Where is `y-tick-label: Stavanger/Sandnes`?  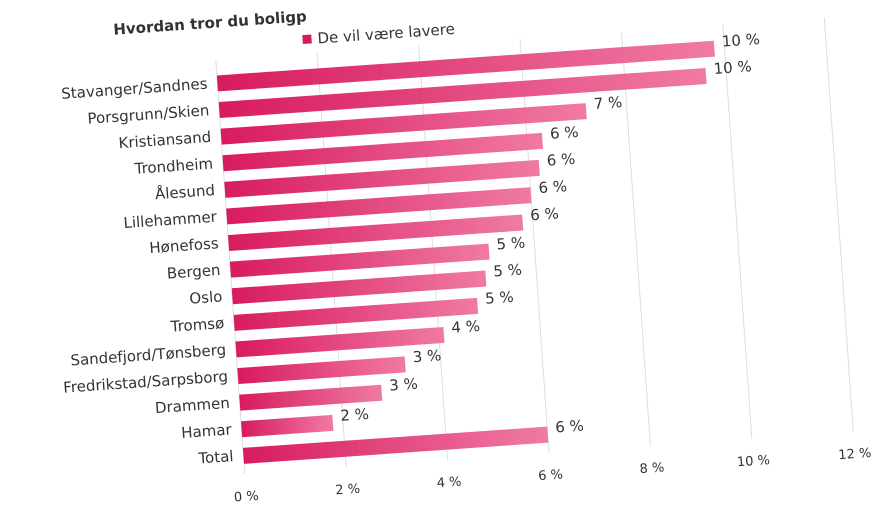
y-tick-label: Stavanger/Sandnes is located at coordinates (135, 89).